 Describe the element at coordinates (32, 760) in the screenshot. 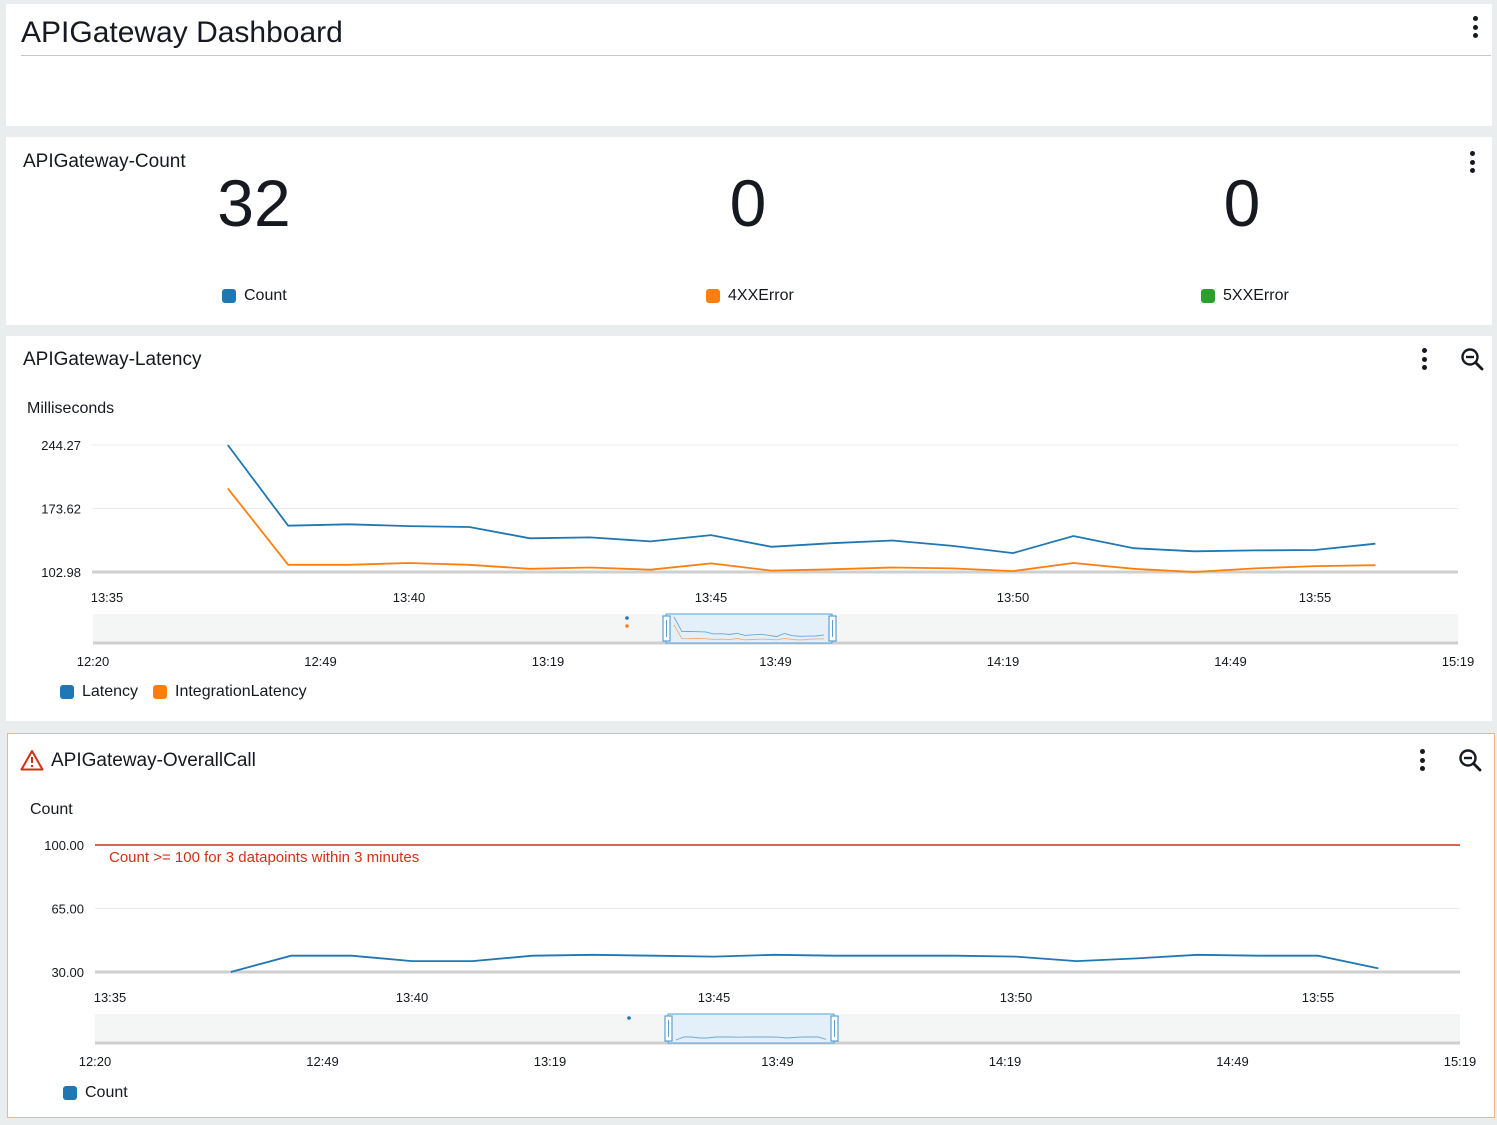

I see `warning-icon` at that location.